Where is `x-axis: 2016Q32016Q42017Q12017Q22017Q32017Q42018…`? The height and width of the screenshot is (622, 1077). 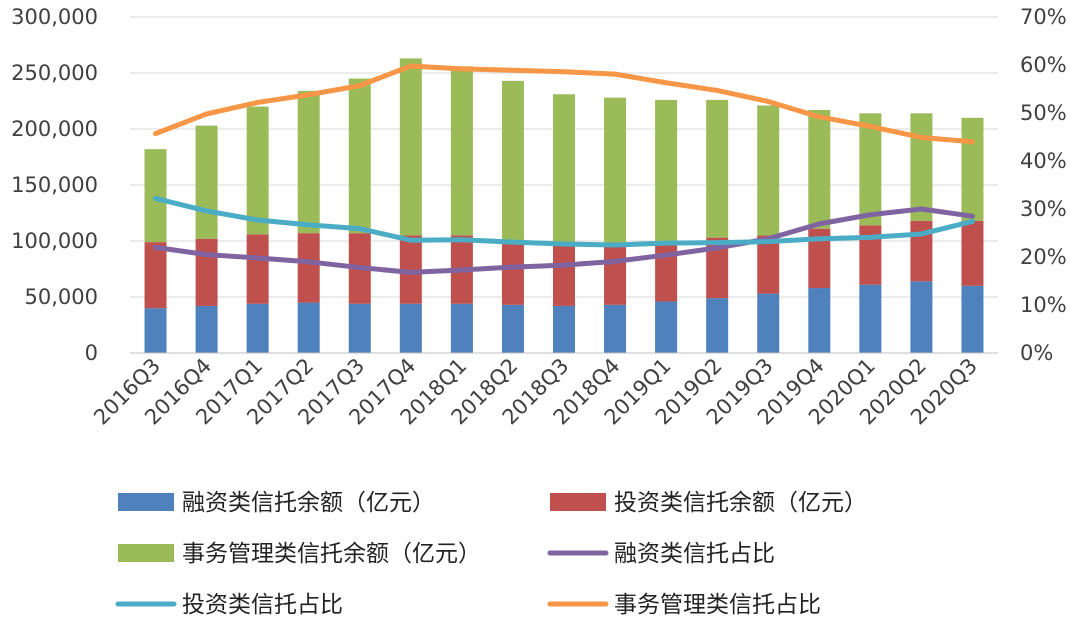
x-axis: 2016Q32016Q42017Q12017Q22017Q32017Q42018… is located at coordinates (543, 390).